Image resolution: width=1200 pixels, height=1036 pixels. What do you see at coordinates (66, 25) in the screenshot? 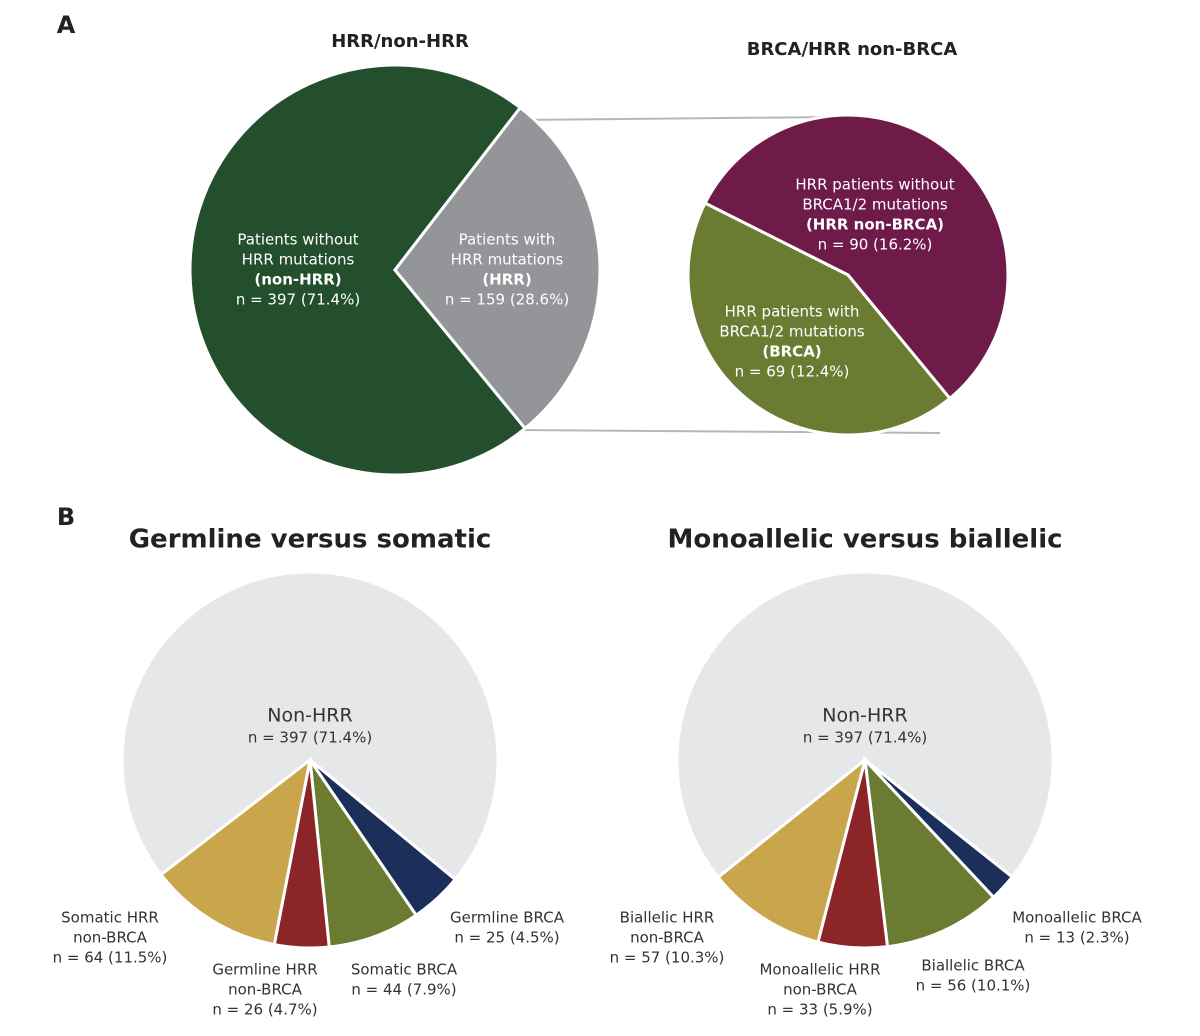
I see `panel-label: A` at bounding box center [66, 25].